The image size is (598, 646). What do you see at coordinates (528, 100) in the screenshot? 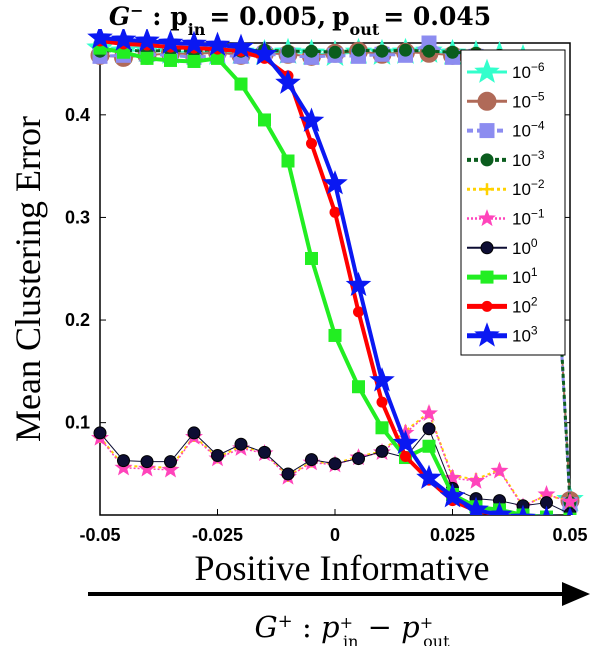
I see `legend-label: 10−5` at bounding box center [528, 100].